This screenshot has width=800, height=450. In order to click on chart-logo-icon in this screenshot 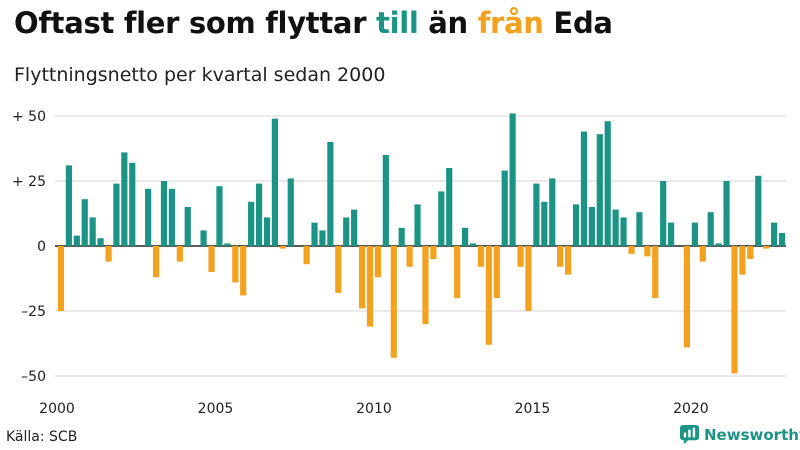, I will do `click(689, 434)`.